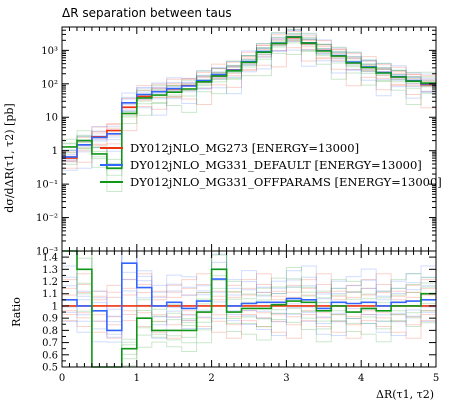 The image size is (450, 406). What do you see at coordinates (50, 319) in the screenshot?
I see `ratio-y-tick-label: 0.9` at bounding box center [50, 319].